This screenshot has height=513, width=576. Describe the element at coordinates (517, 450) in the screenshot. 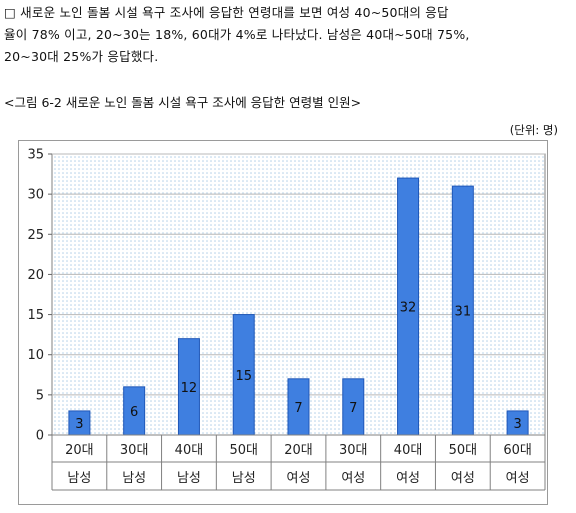

I see `x-tick-label-age: 60대` at that location.